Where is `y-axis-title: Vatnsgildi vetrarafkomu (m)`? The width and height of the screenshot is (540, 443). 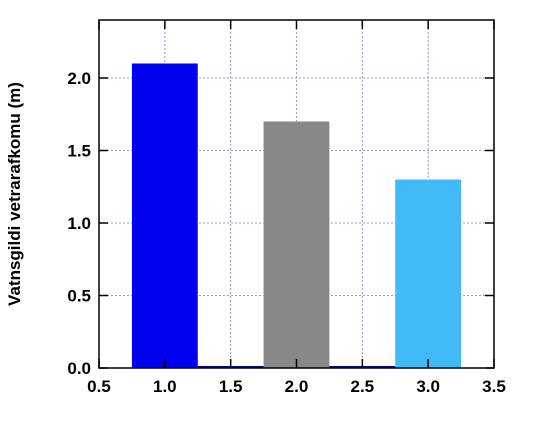 y-axis-title: Vatnsgildi vetrarafkomu (m) is located at coordinates (14, 194).